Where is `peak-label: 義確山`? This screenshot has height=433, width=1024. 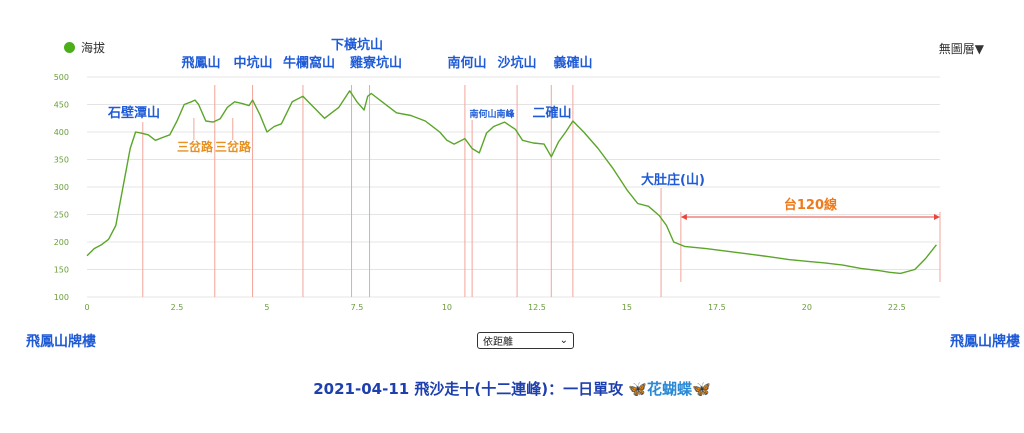 peak-label: 義確山 is located at coordinates (572, 63).